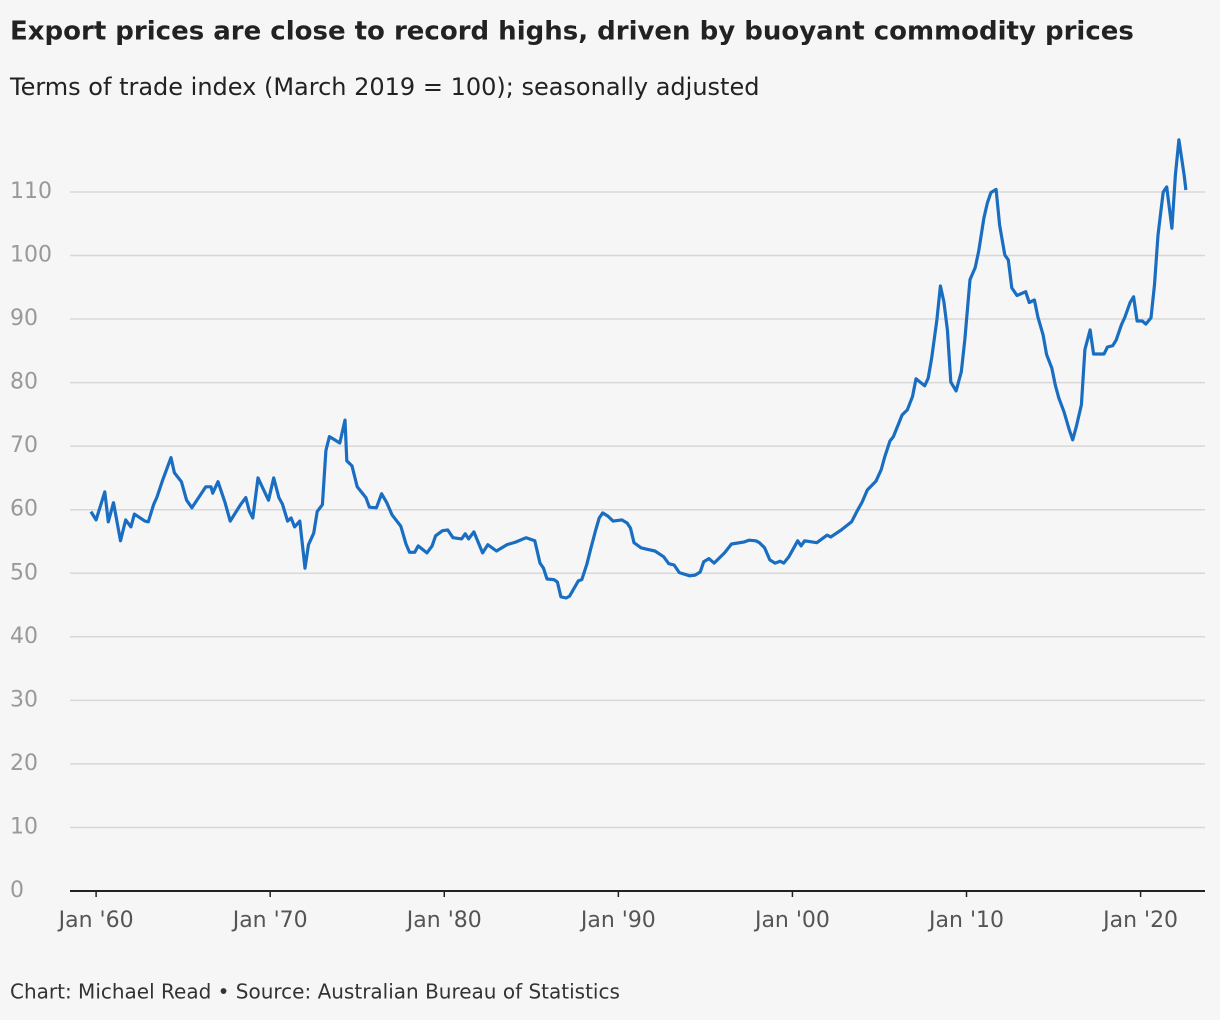 The height and width of the screenshot is (1020, 1220). What do you see at coordinates (24, 318) in the screenshot?
I see `y-tick-label: 90` at bounding box center [24, 318].